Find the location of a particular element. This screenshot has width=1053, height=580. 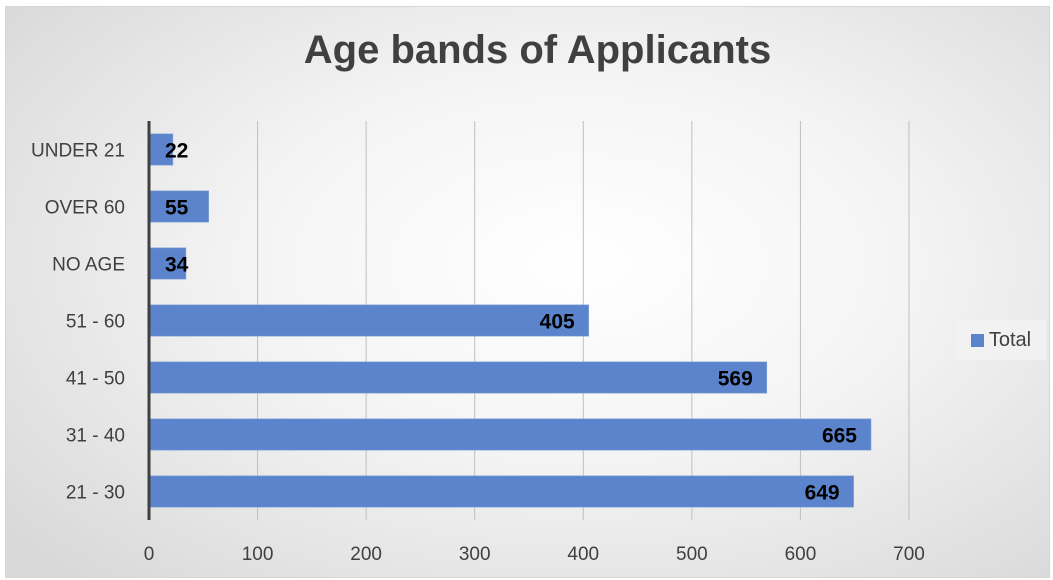

chart-title: Age bands of Applicants is located at coordinates (537, 50).